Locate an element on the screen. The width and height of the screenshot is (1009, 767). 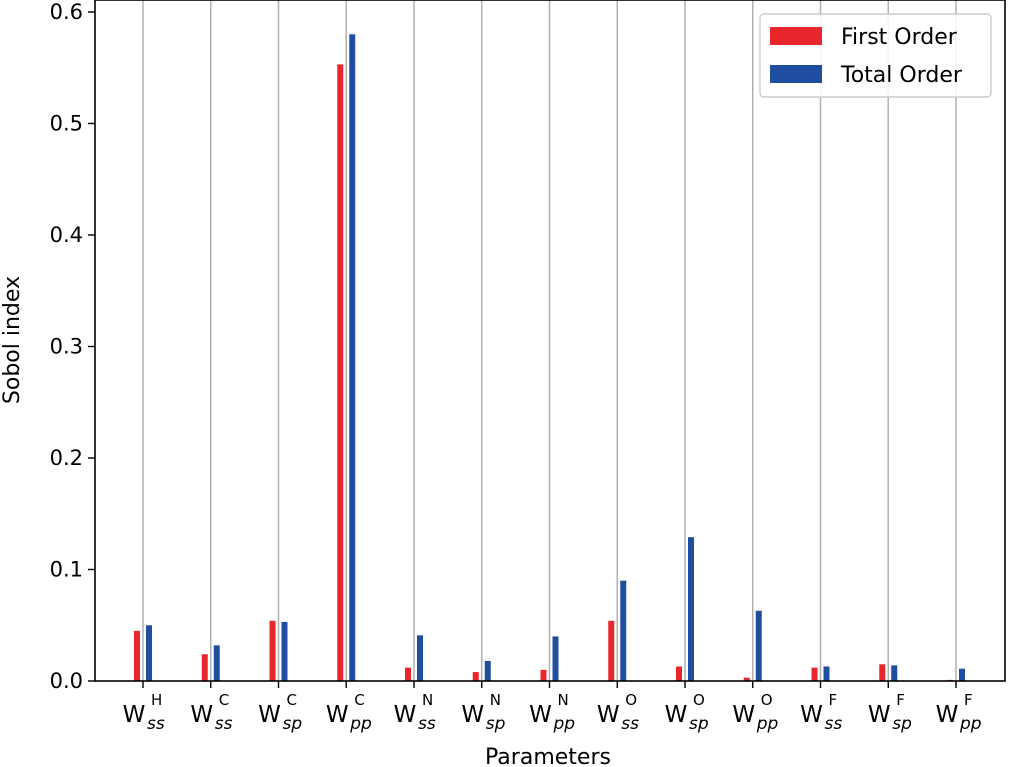
x-tick-label-superscript: H is located at coordinates (156, 700).